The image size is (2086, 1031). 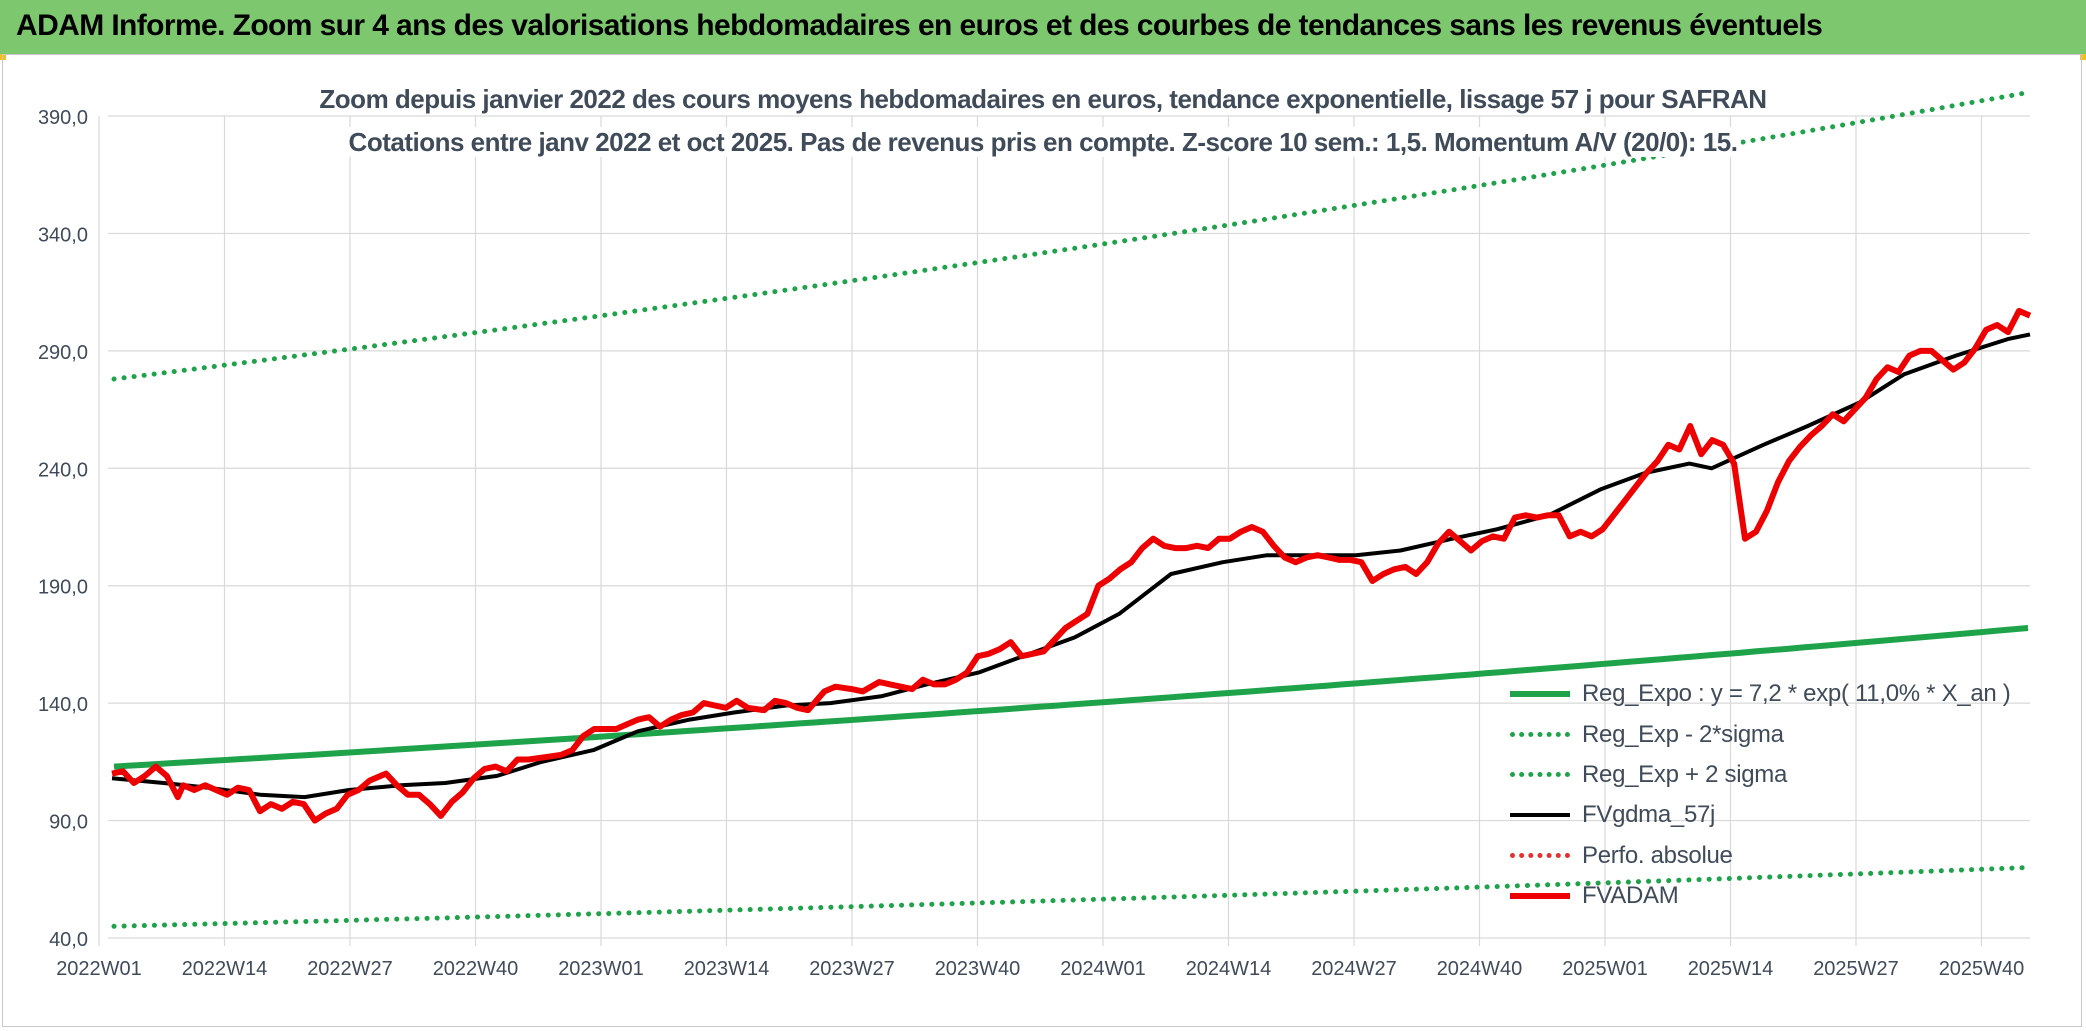 What do you see at coordinates (68, 823) in the screenshot?
I see `y-tick-label: 90,0` at bounding box center [68, 823].